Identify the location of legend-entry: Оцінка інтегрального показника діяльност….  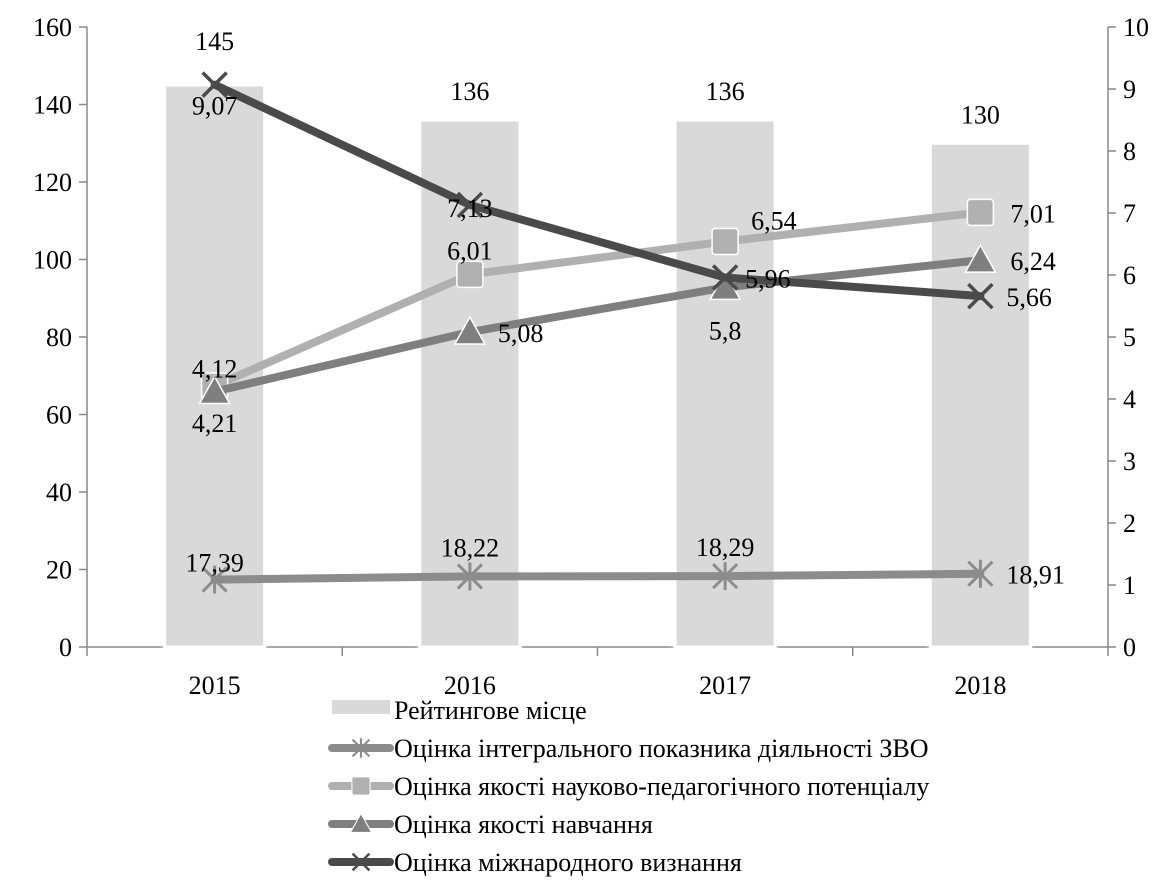
(628, 748).